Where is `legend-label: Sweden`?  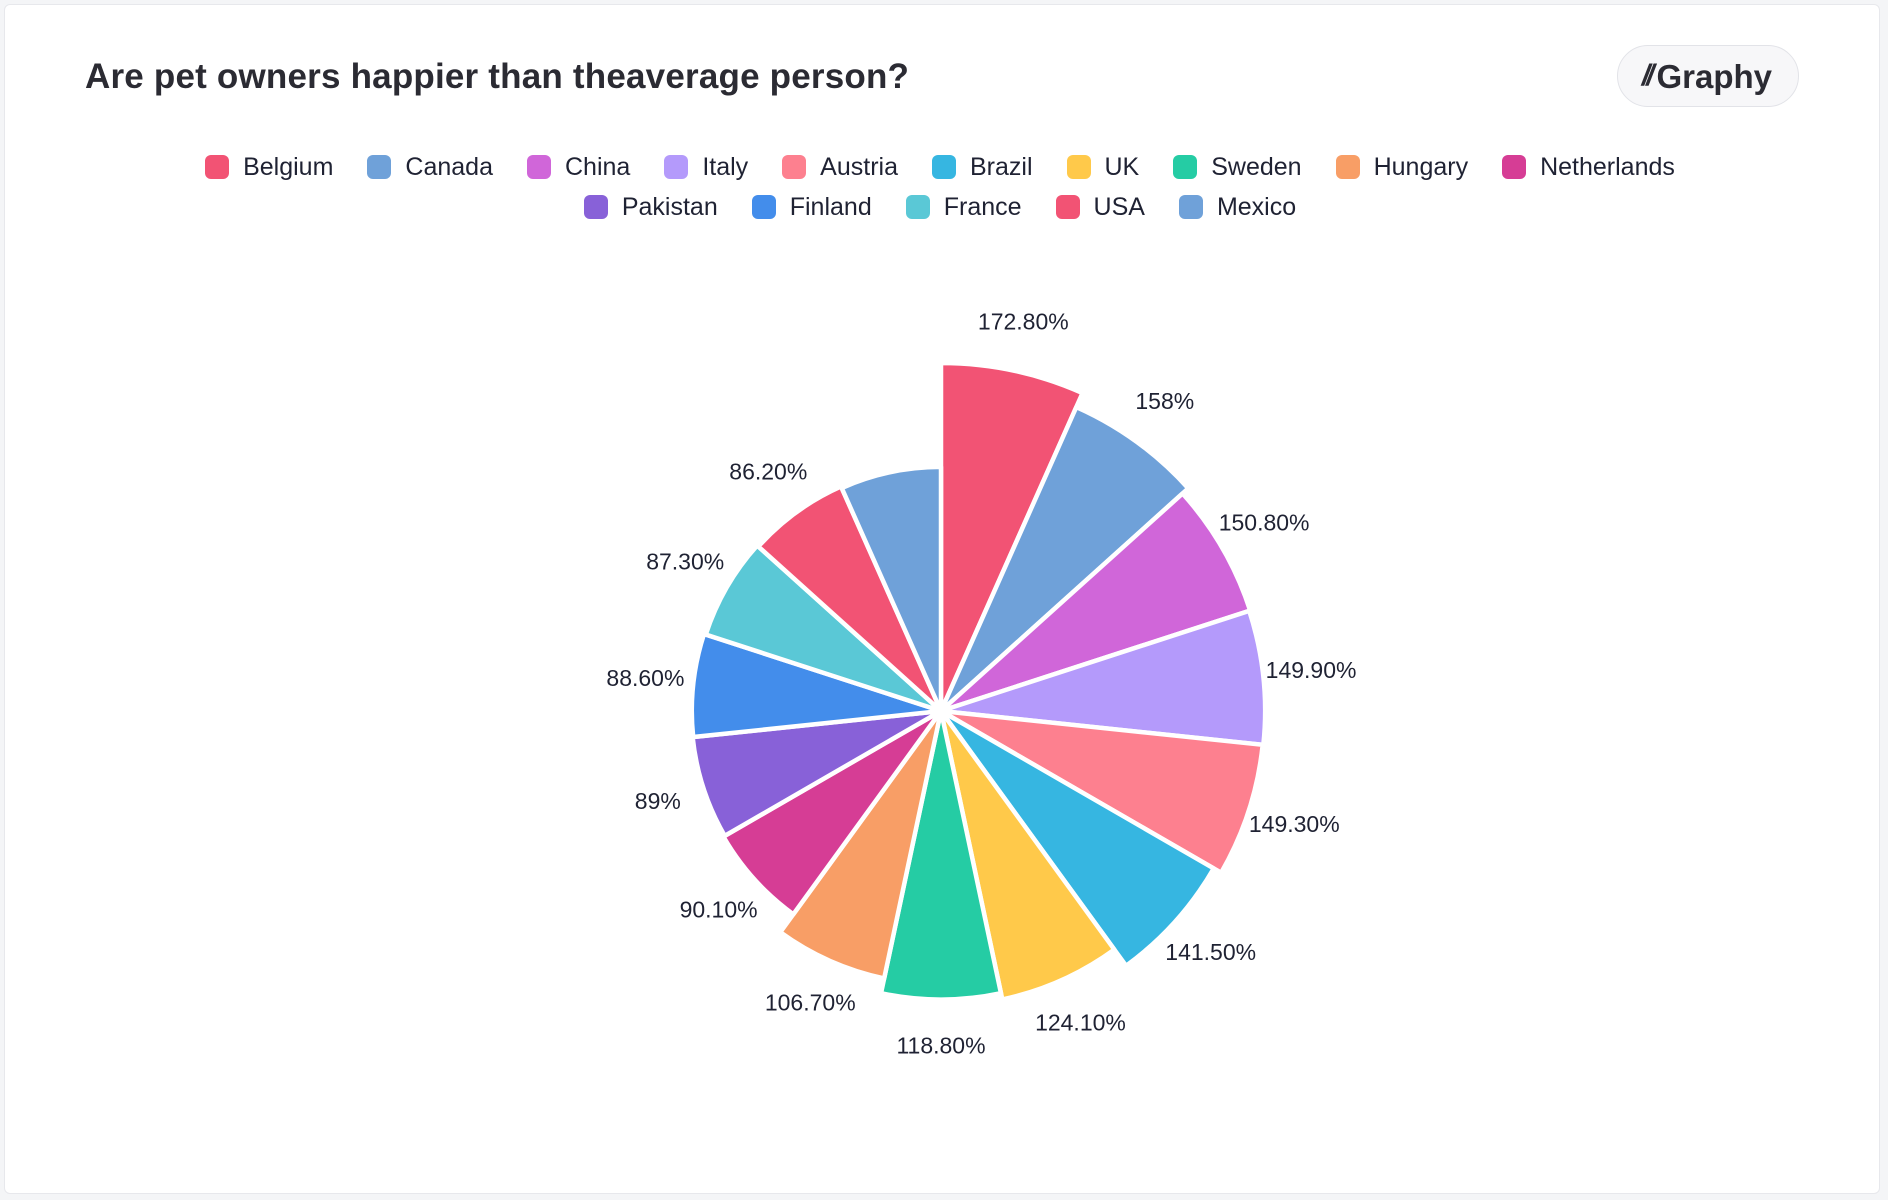
legend-label: Sweden is located at coordinates (1256, 166).